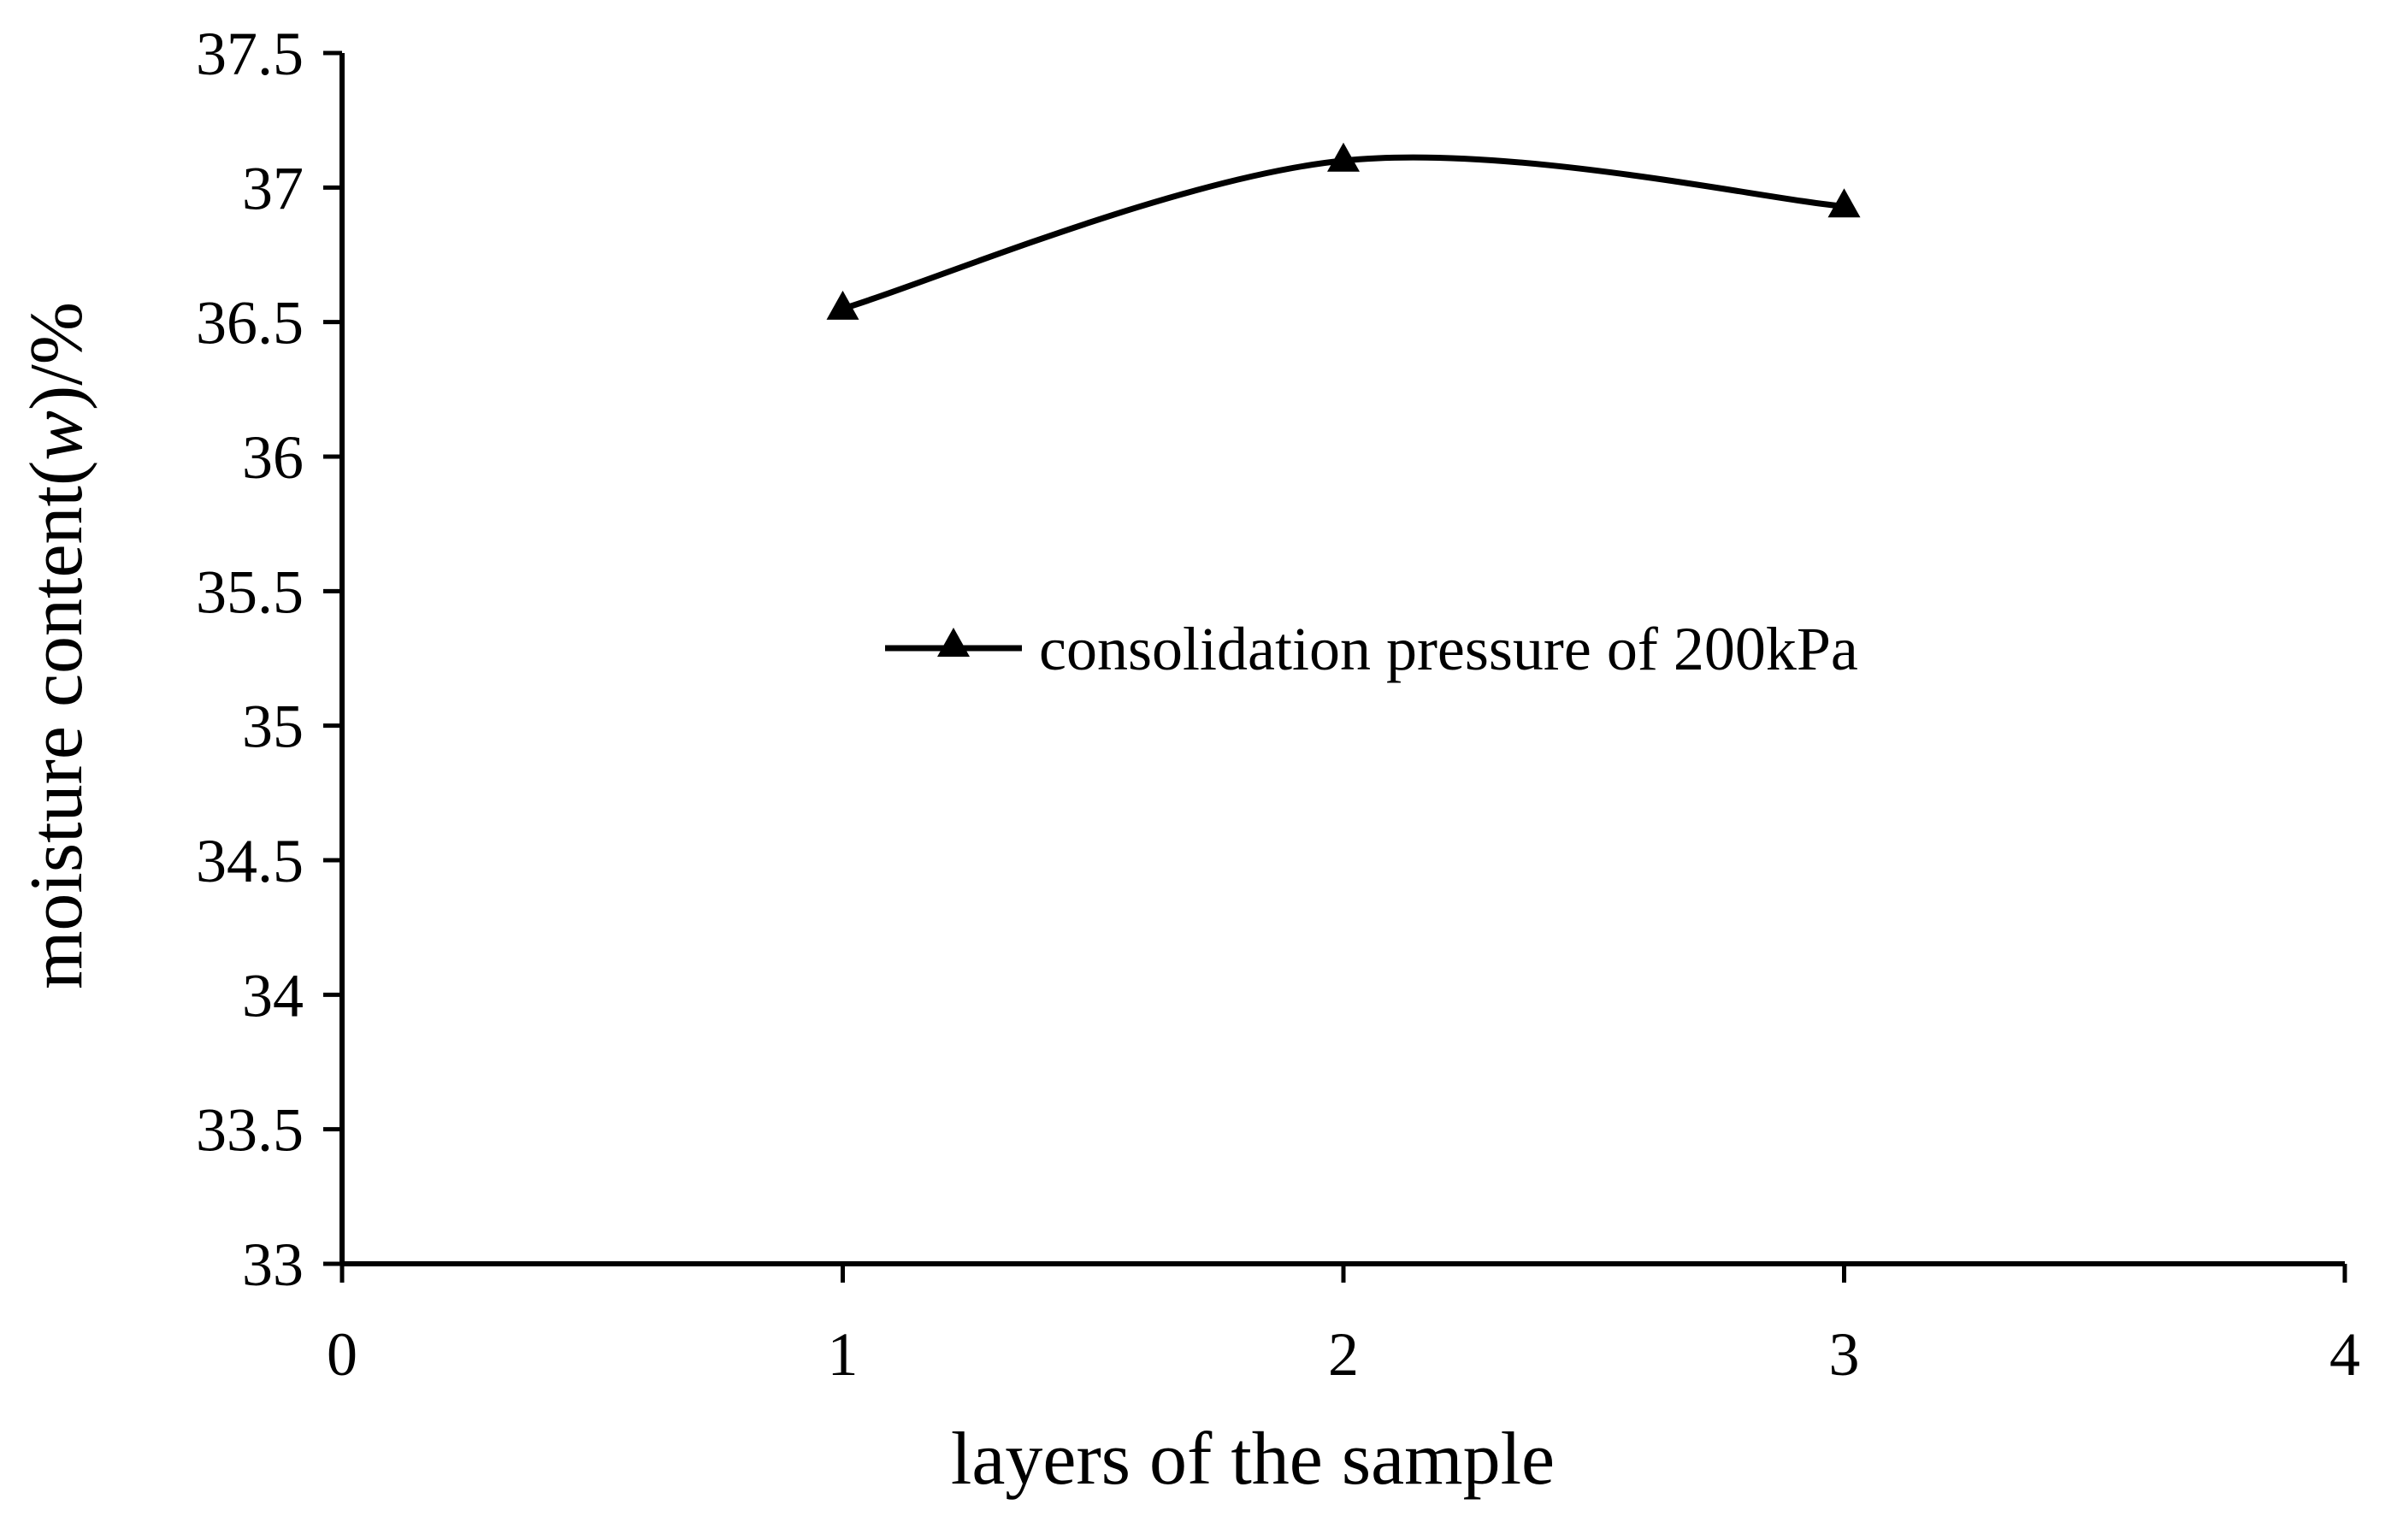  I want to click on y-tick-label: 33.5, so click(250, 1130).